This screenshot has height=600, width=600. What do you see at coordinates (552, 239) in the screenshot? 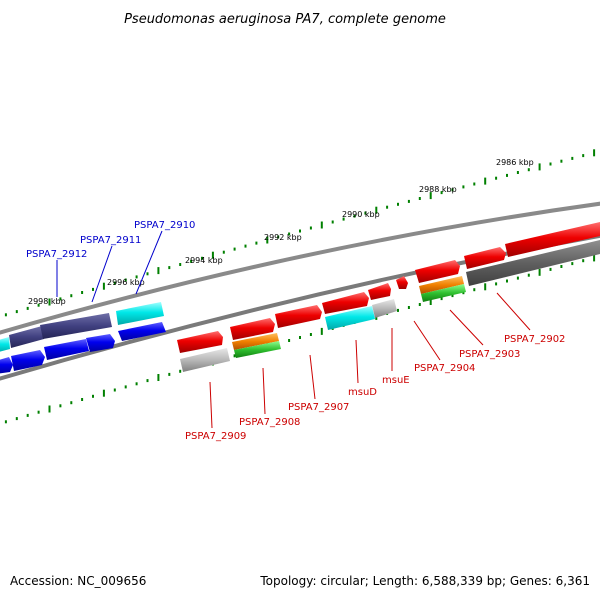
I see `gene-feature-red-pspa7-2902b` at bounding box center [552, 239].